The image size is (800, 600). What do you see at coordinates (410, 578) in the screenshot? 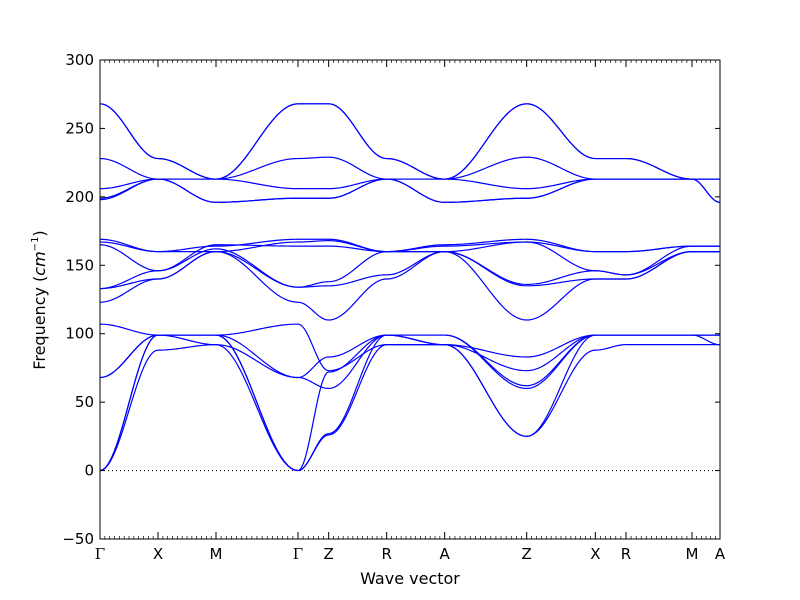
I see `x-axis-label: Wave vector` at bounding box center [410, 578].